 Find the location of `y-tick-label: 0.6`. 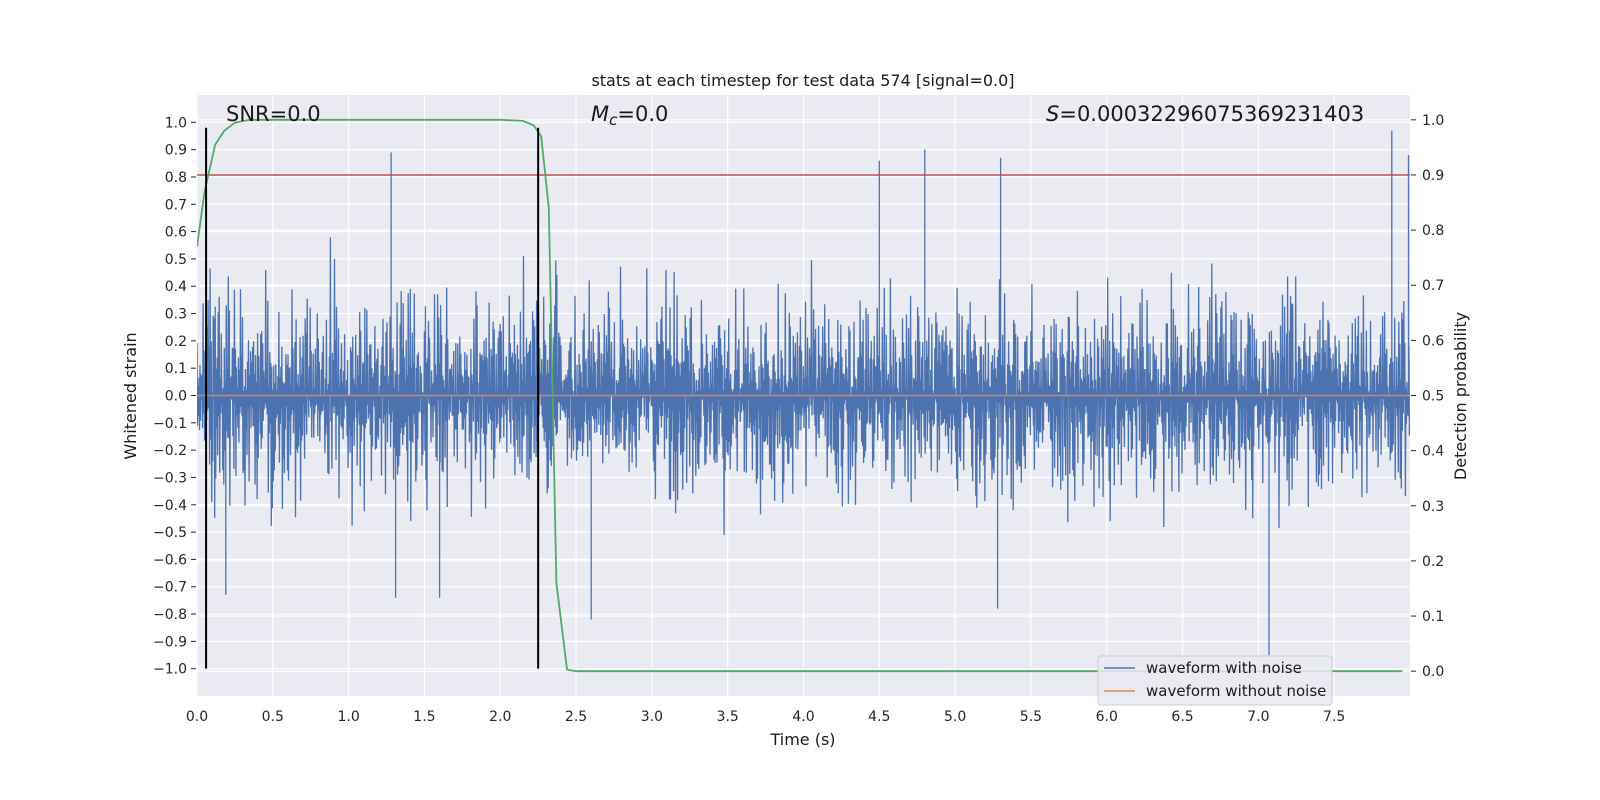

y-tick-label: 0.6 is located at coordinates (176, 233).